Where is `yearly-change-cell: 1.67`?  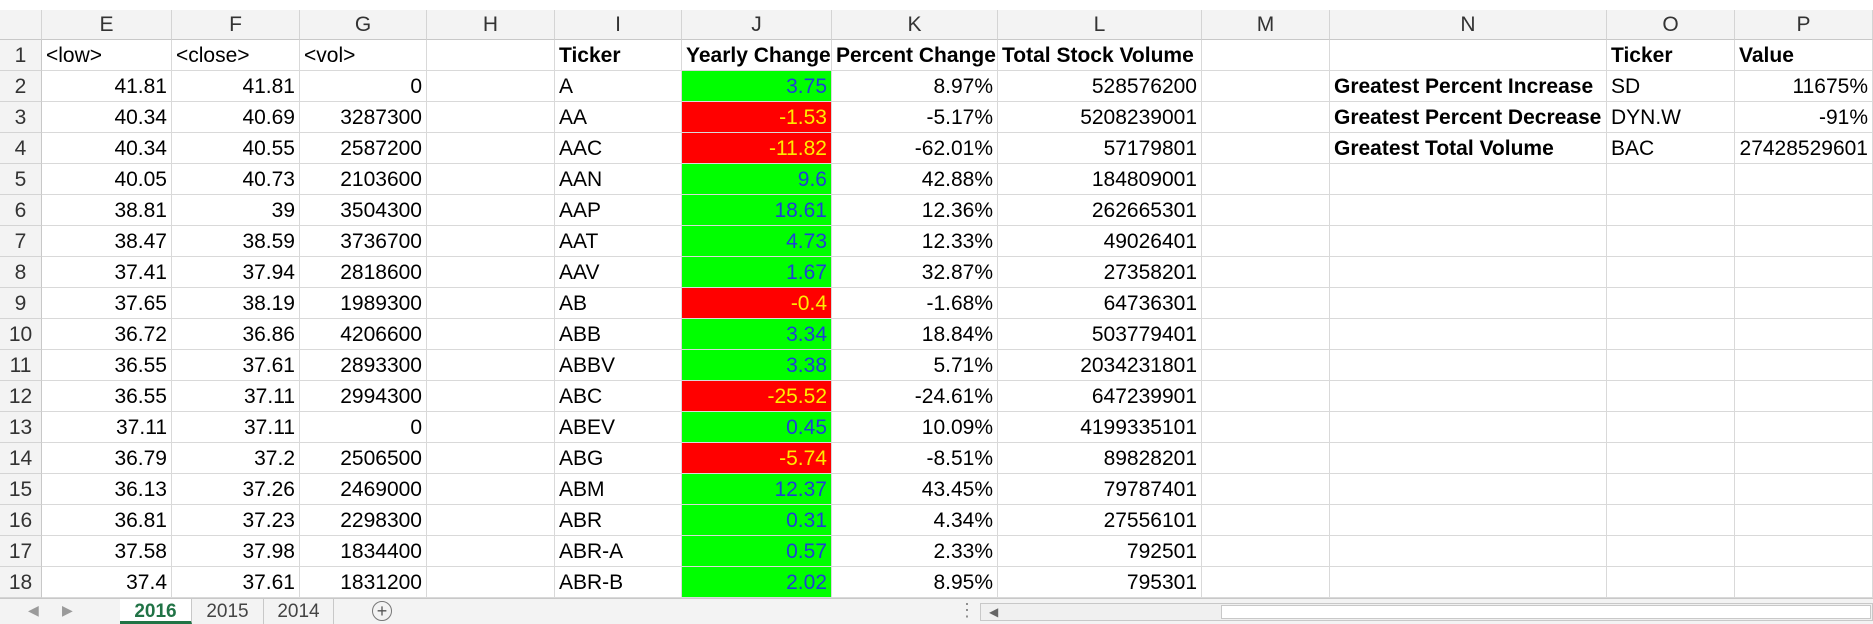 yearly-change-cell: 1.67 is located at coordinates (757, 272).